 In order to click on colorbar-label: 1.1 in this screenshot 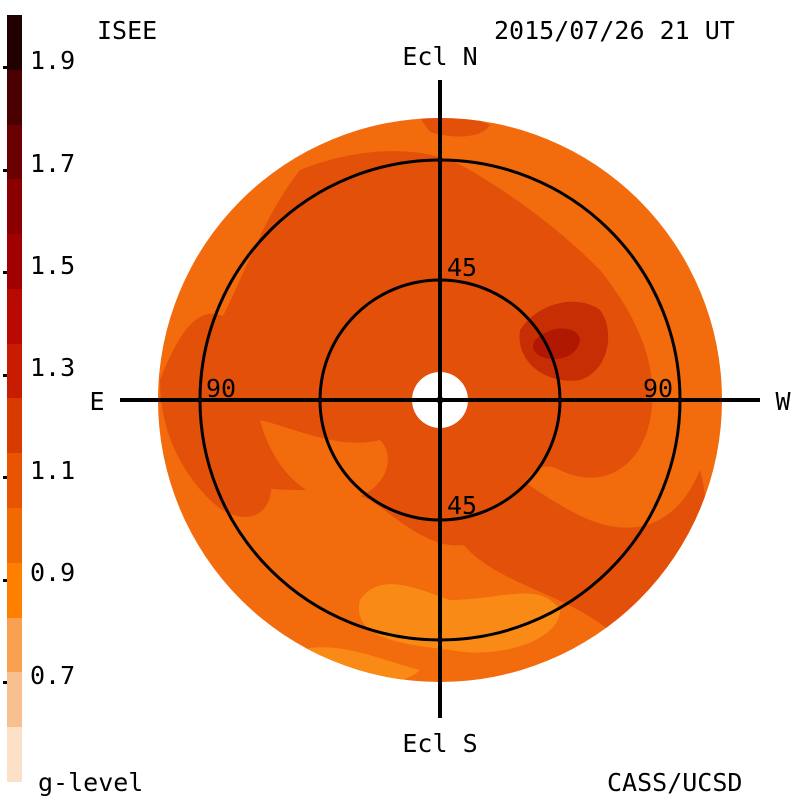, I will do `click(53, 470)`.